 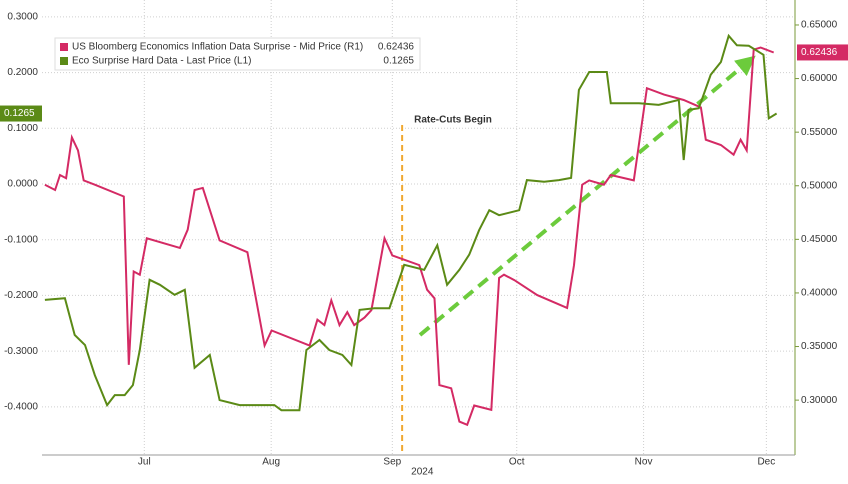 What do you see at coordinates (398, 61) in the screenshot?
I see `legend-value: 0.1265` at bounding box center [398, 61].